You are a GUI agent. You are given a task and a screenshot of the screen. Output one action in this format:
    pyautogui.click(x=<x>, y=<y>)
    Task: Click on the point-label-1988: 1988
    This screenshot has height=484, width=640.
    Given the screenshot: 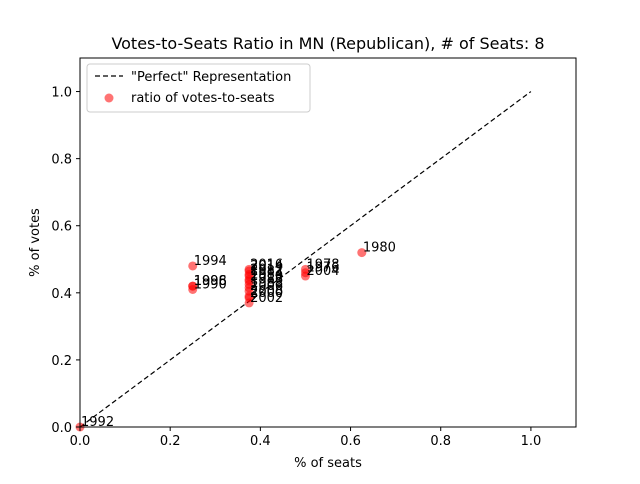 What is the action you would take?
    pyautogui.click(x=266, y=283)
    